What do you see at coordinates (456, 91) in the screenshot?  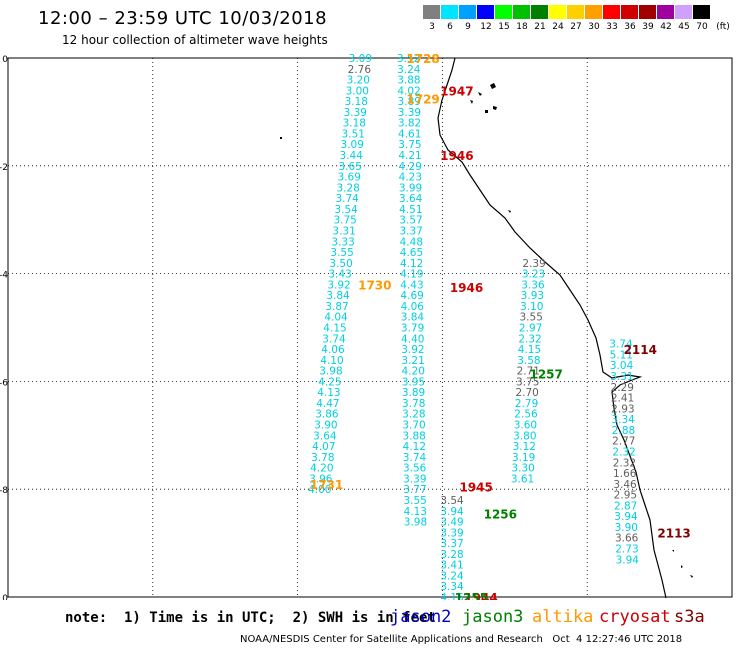 I see `track-time-label: 1947` at bounding box center [456, 91].